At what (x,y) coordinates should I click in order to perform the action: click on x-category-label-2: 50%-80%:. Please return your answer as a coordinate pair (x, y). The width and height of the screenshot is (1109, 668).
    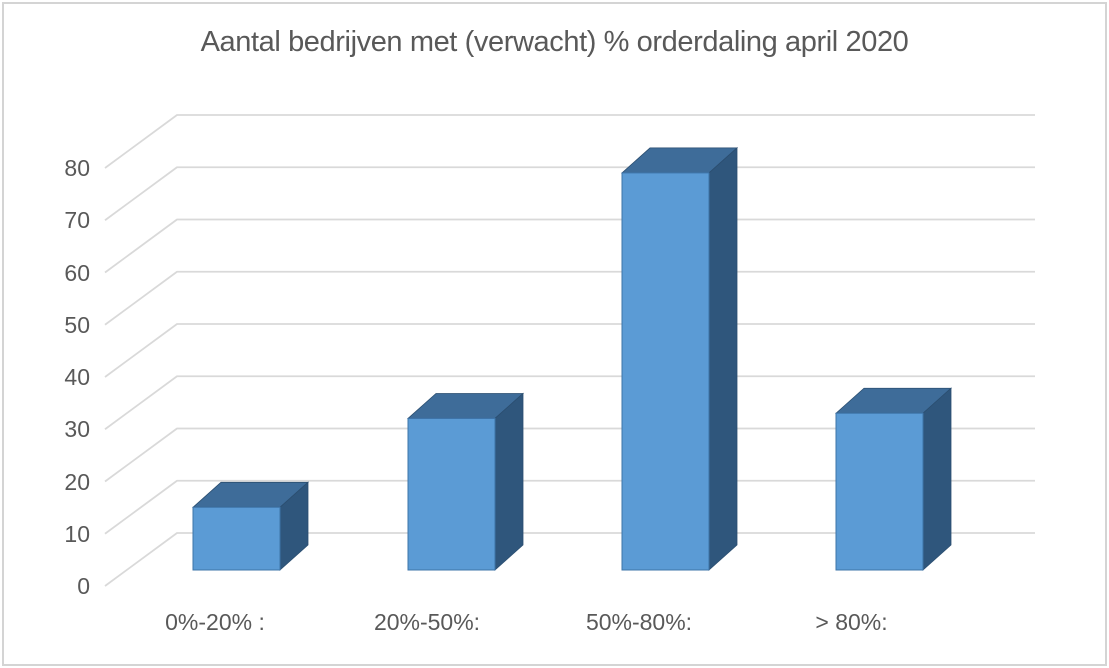
    Looking at the image, I should click on (639, 622).